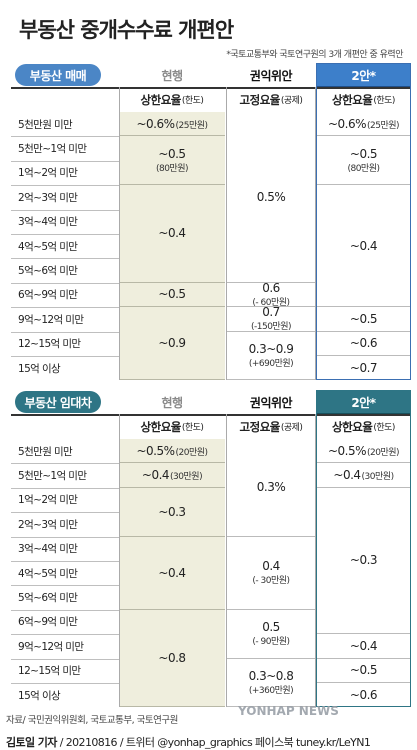 The width and height of the screenshot is (417, 750). Describe the element at coordinates (271, 627) in the screenshot. I see `rate-value: 0.5` at that location.